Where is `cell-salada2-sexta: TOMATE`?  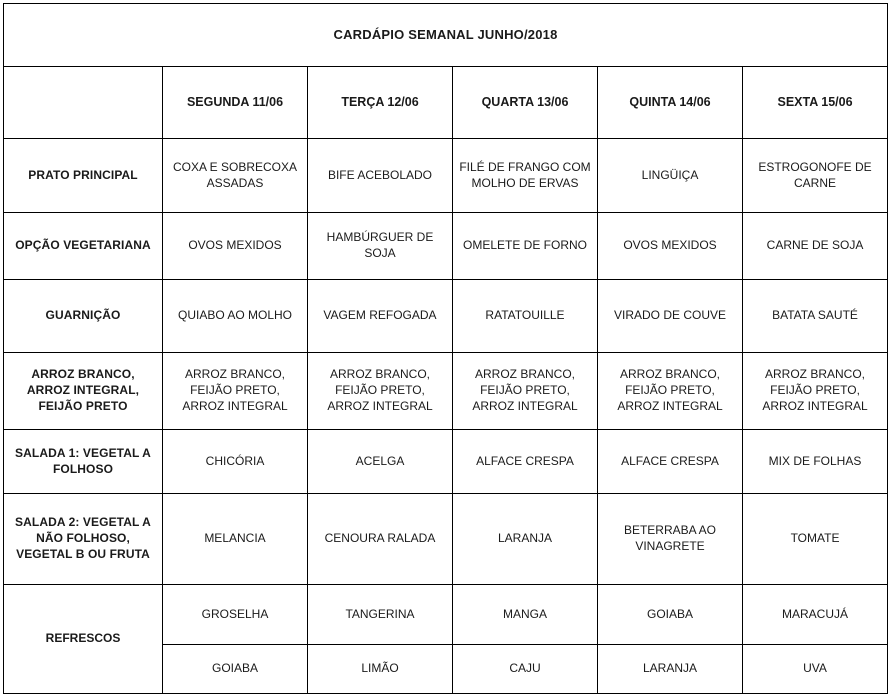
cell-salada2-sexta: TOMATE is located at coordinates (815, 539).